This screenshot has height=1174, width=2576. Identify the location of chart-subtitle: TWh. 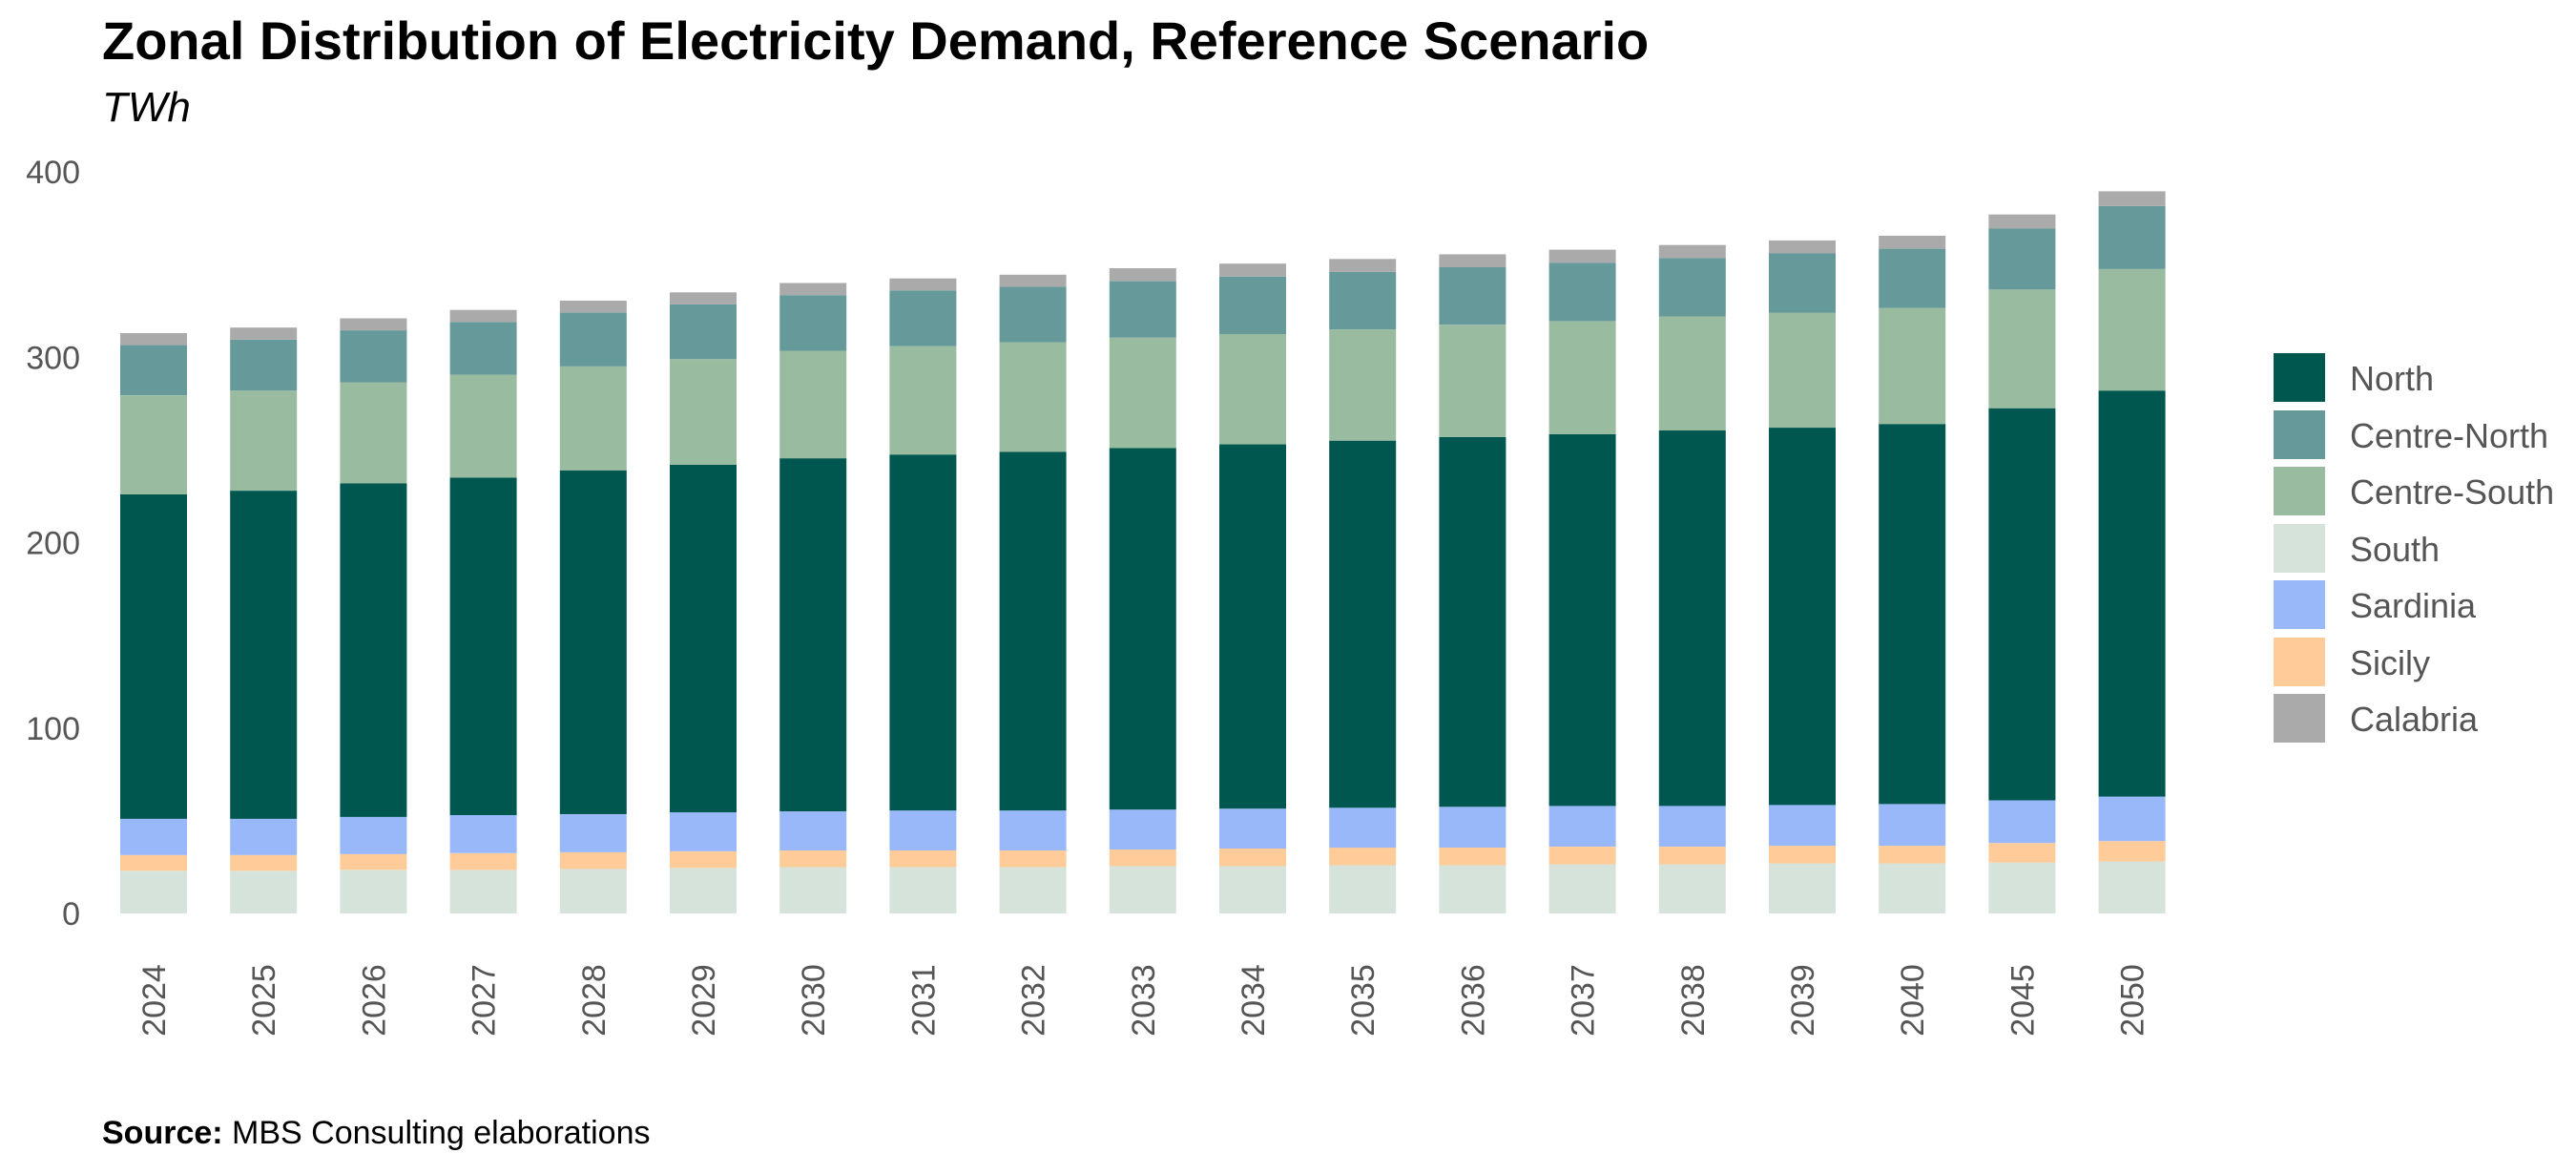
(146, 107).